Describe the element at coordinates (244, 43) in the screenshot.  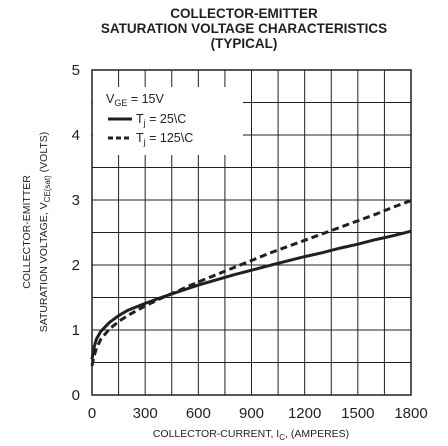
I see `chart-title-line-3: (TYPICAL)` at that location.